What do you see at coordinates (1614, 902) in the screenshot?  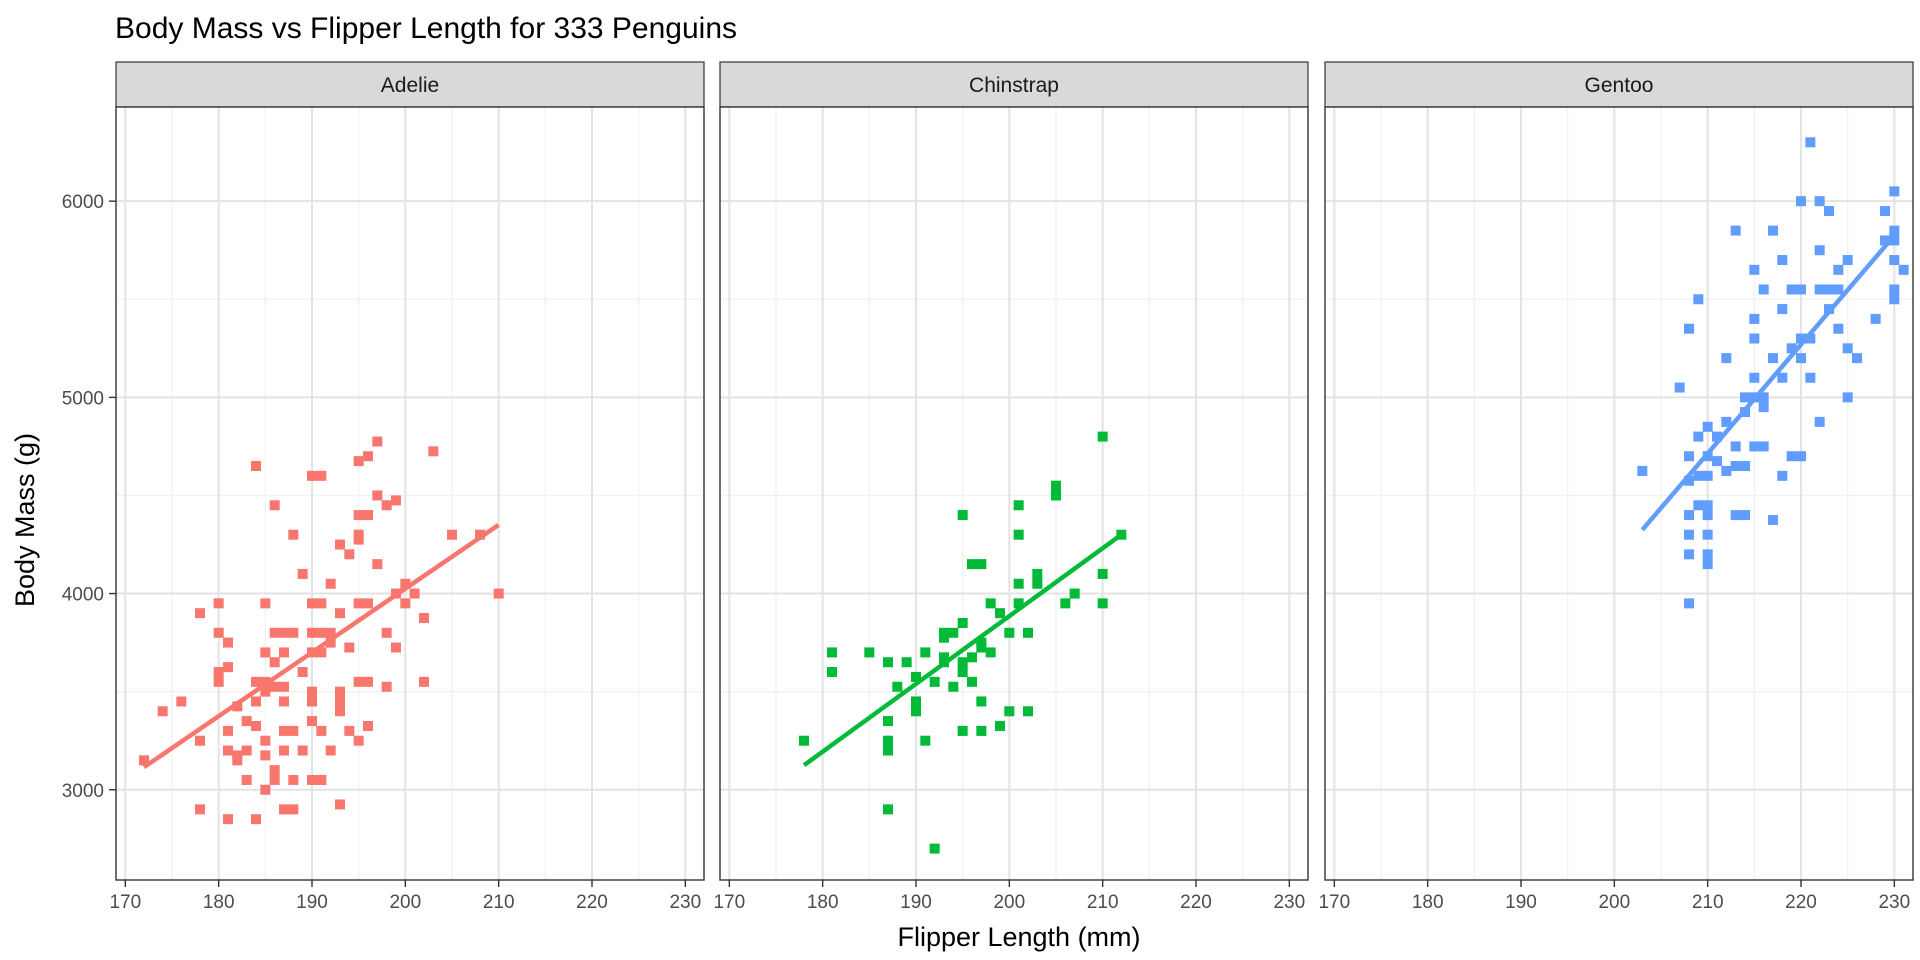 I see `x-tick-label: 200` at bounding box center [1614, 902].